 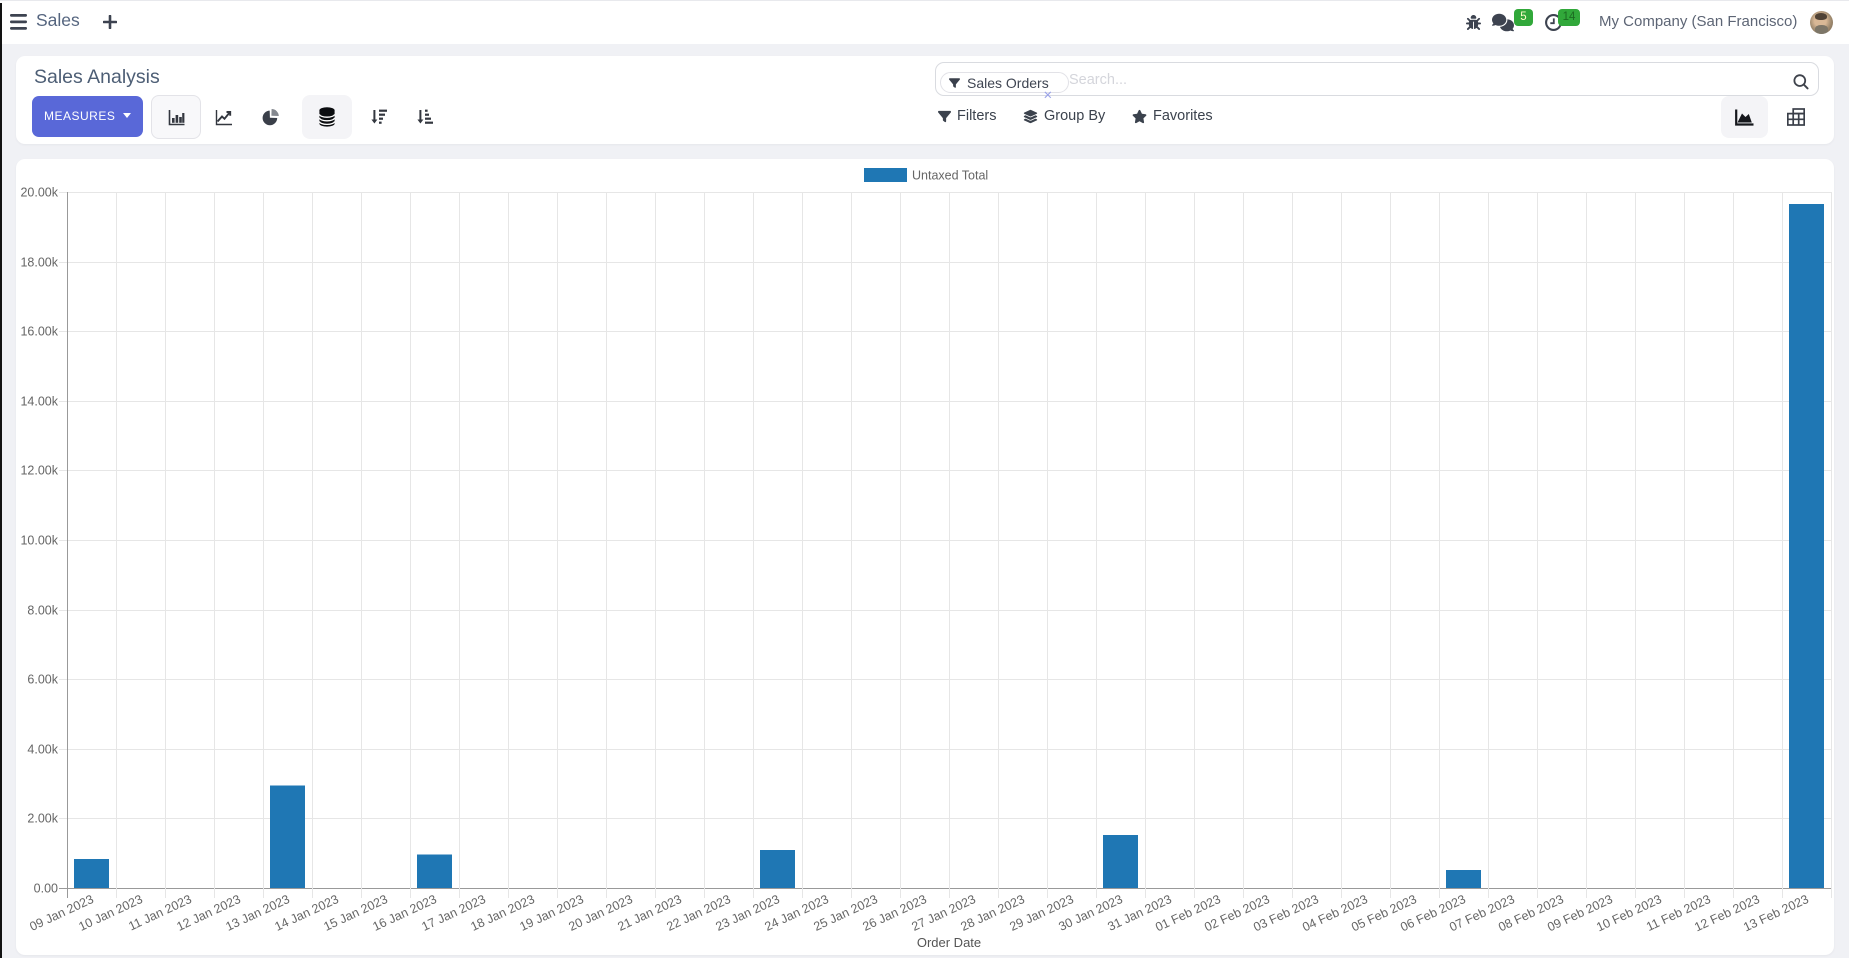 What do you see at coordinates (39, 541) in the screenshot?
I see `svg-text: 10.00k` at bounding box center [39, 541].